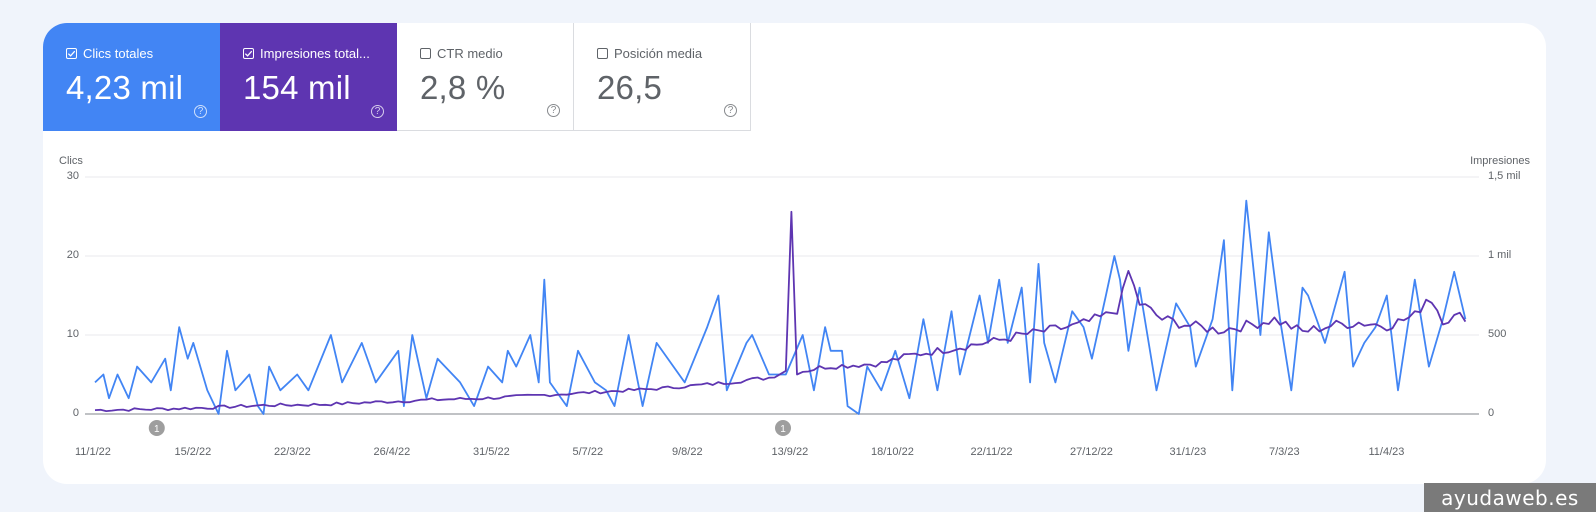  Describe the element at coordinates (1497, 334) in the screenshot. I see `right-axis-tick: 500` at that location.